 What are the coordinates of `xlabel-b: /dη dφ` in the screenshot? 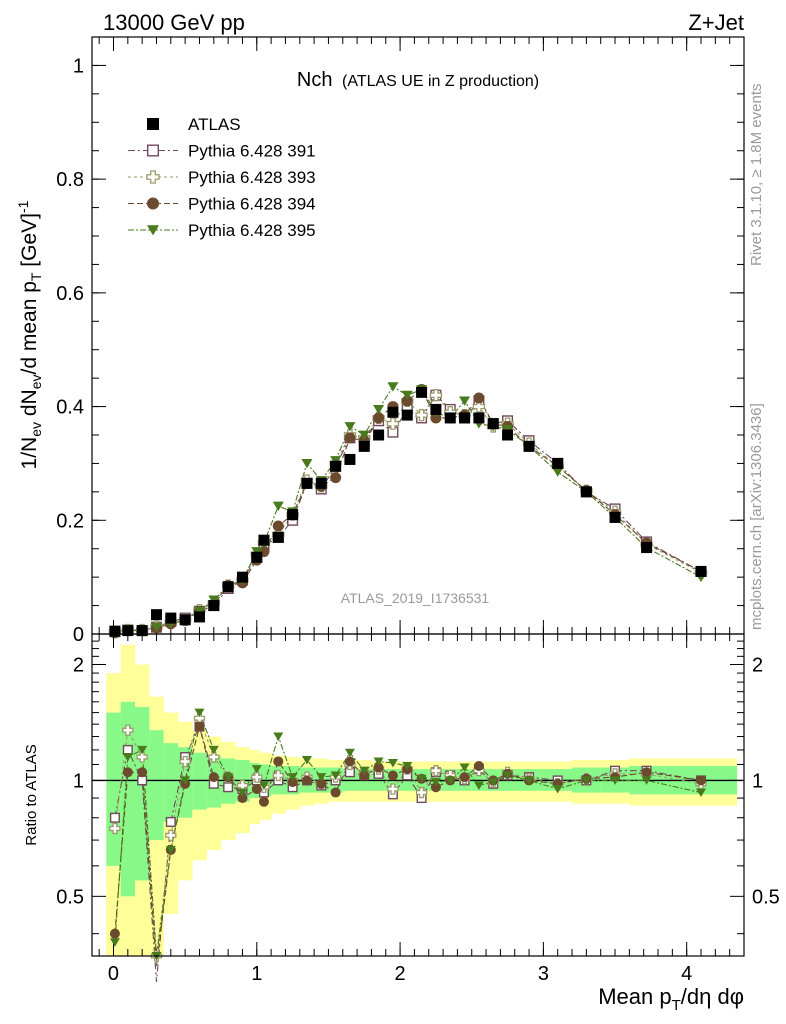 It's located at (712, 996).